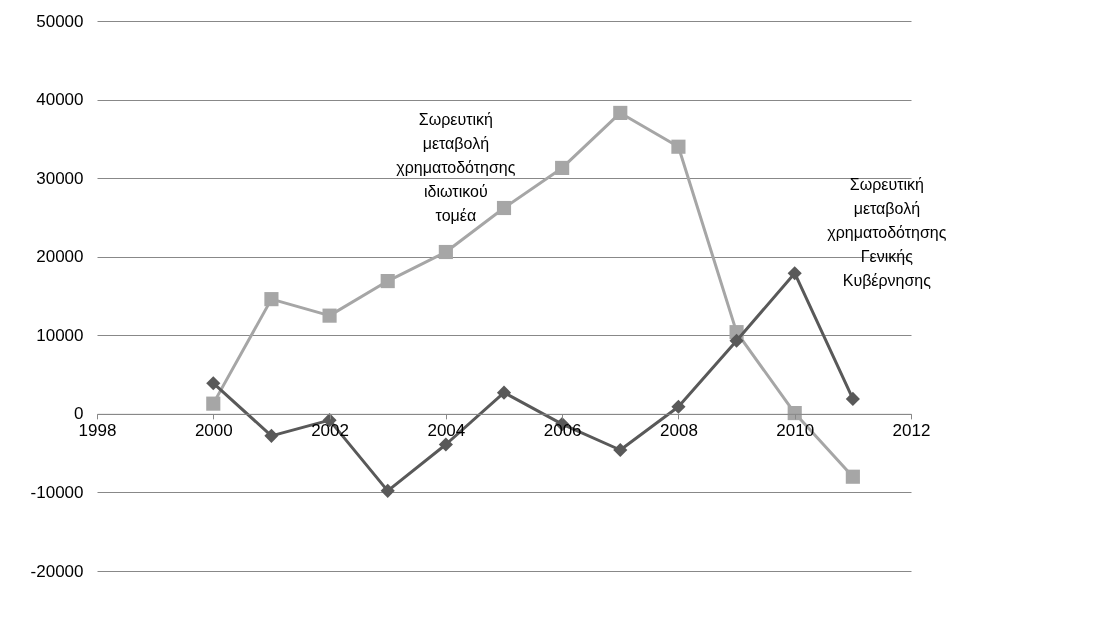  I want to click on y-tick-label: 0, so click(79, 414).